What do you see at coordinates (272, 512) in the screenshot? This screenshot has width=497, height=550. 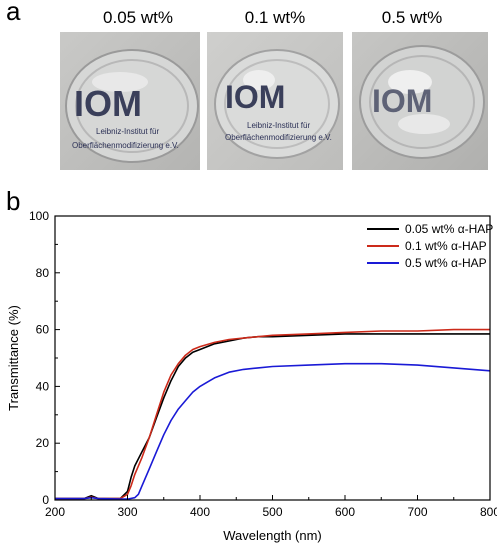 I see `x-tick-label: 500` at bounding box center [272, 512].